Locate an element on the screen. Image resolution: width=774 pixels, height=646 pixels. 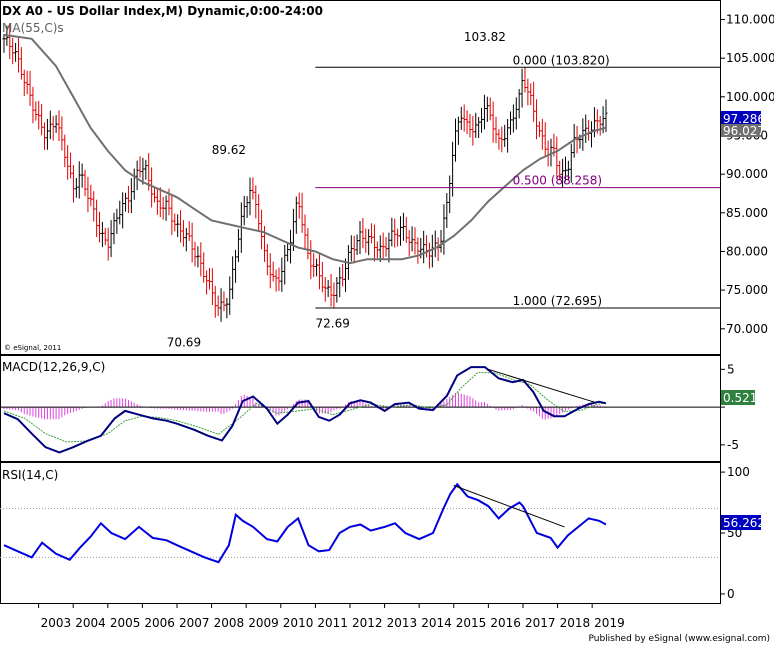
price-tick-label: 80.000 is located at coordinates (747, 251).